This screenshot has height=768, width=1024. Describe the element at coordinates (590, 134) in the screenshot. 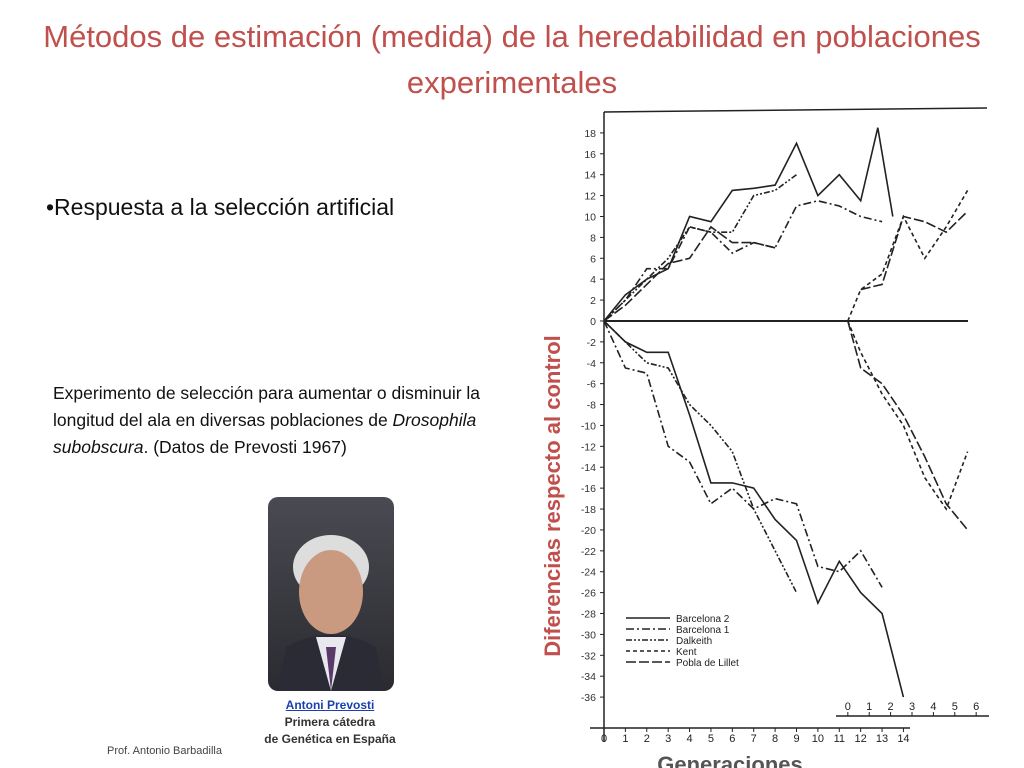

I see `y-tick-label: 18` at that location.